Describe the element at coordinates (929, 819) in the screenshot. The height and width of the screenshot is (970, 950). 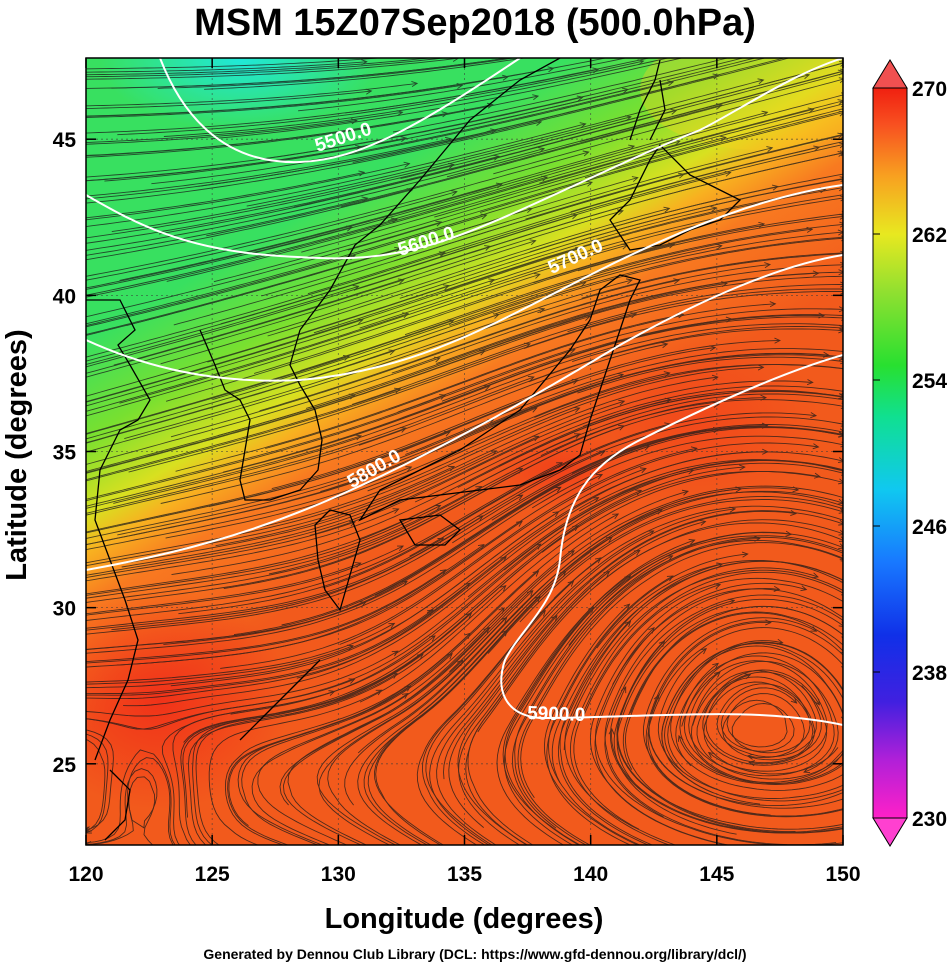
I see `colorbar-tick-label: 230` at that location.